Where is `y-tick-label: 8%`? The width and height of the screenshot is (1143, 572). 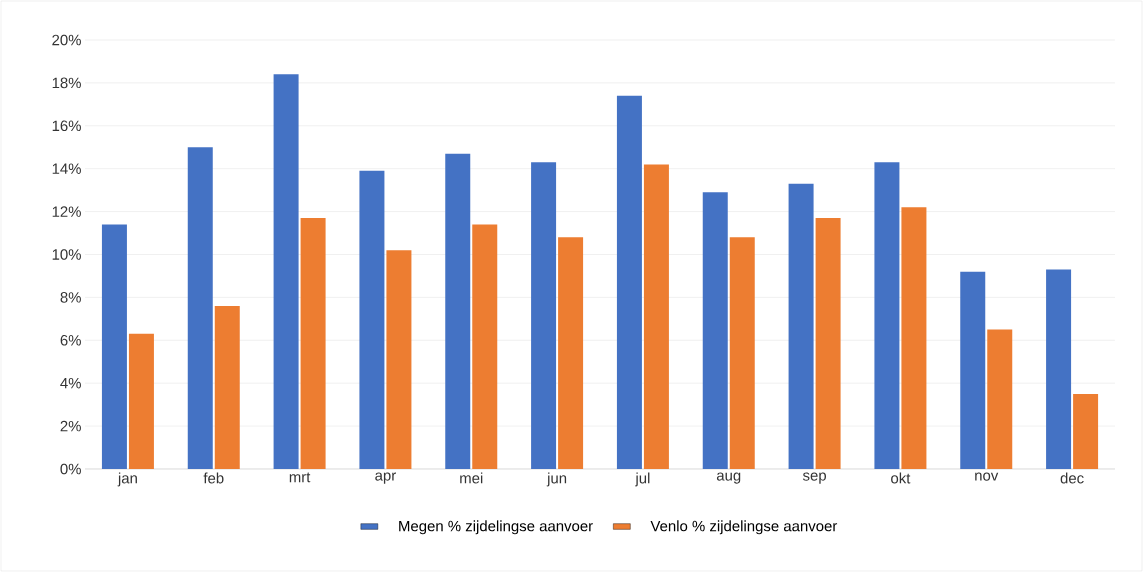
y-tick-label: 8% is located at coordinates (70, 297).